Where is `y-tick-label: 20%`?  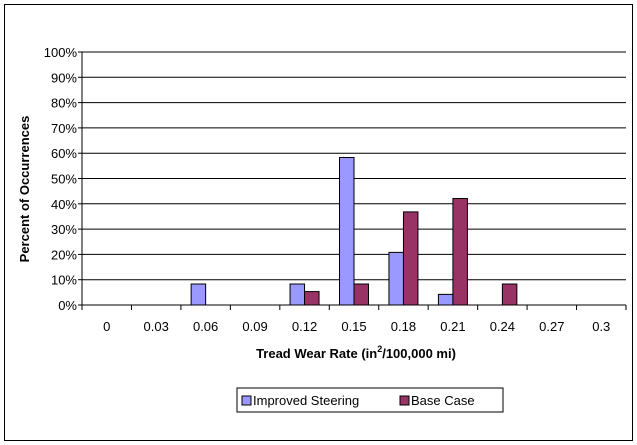
y-tick-label: 20% is located at coordinates (64, 254).